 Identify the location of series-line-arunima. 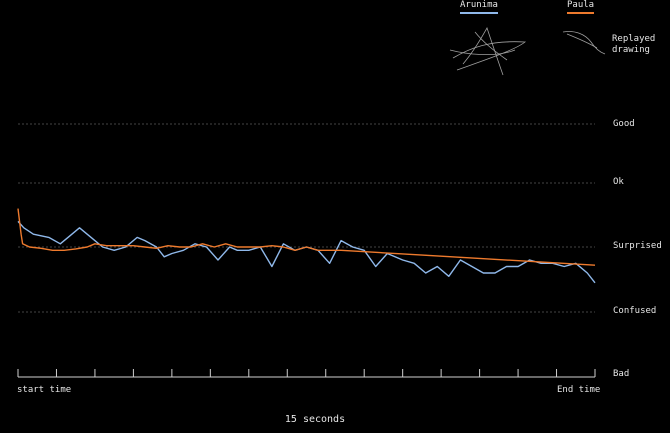
(306, 252).